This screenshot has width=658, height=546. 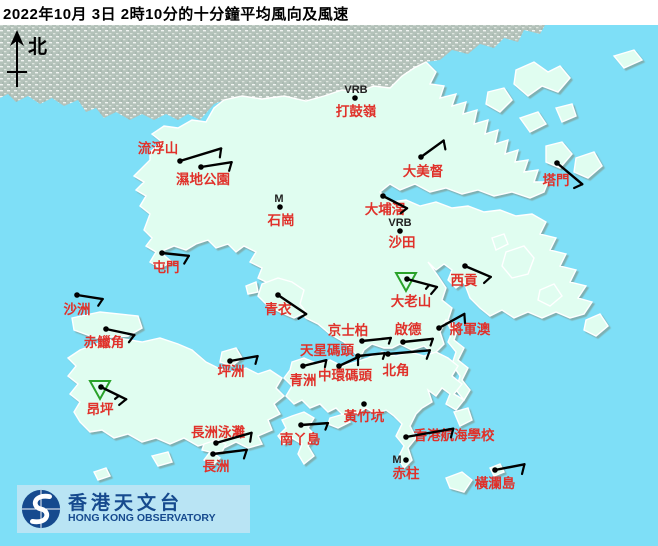 I want to click on station-name-label: 石崗, so click(x=281, y=220).